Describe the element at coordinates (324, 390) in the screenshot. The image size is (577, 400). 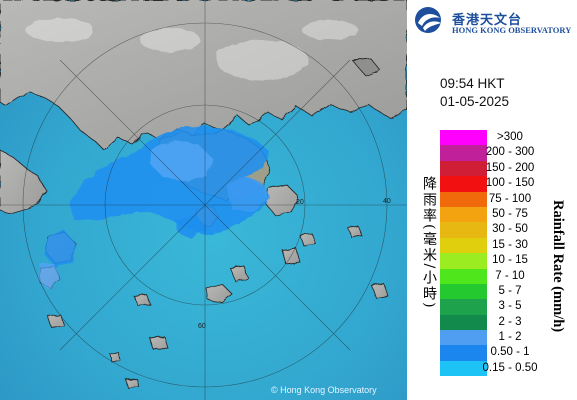
I see `copyright-text: © Hong Kong Observatory` at that location.